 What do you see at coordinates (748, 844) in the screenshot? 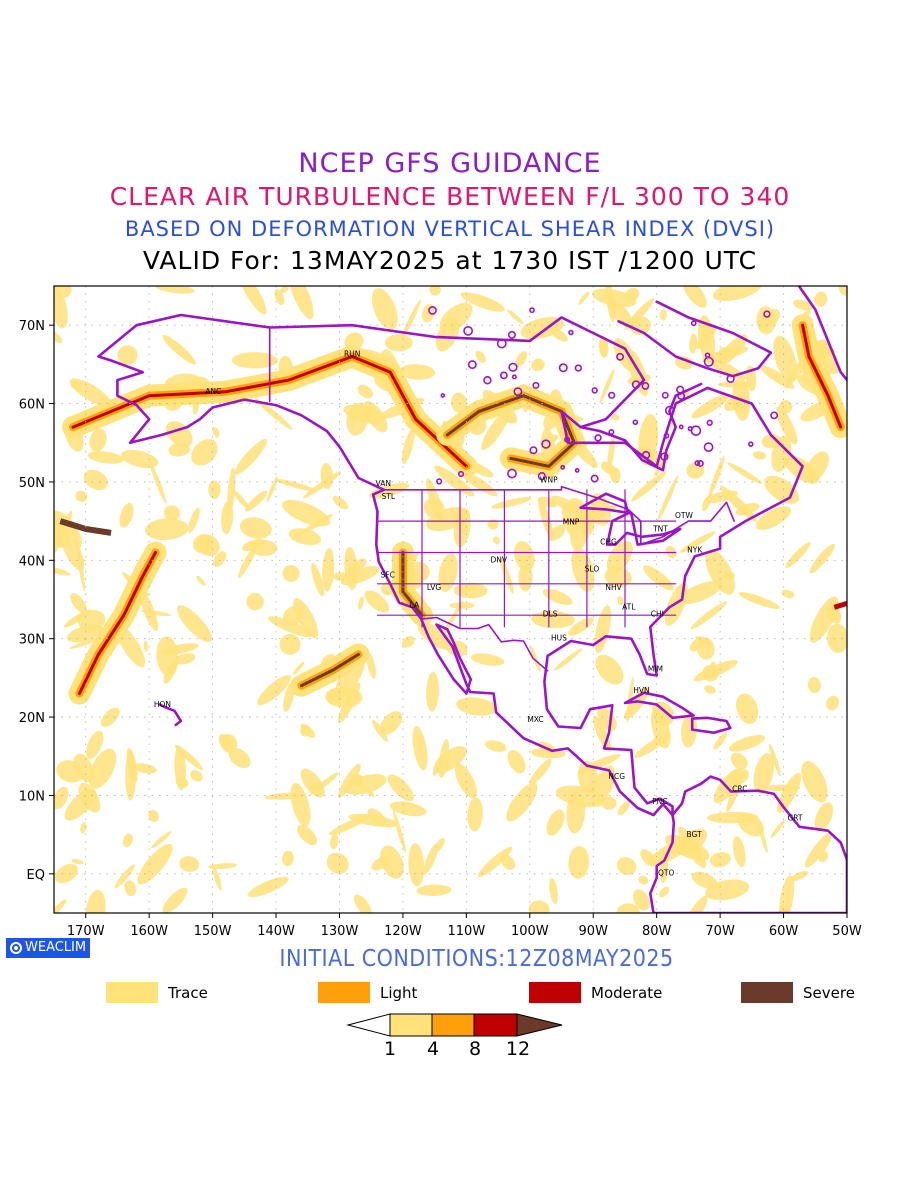
I see `south-america-coast` at bounding box center [748, 844].